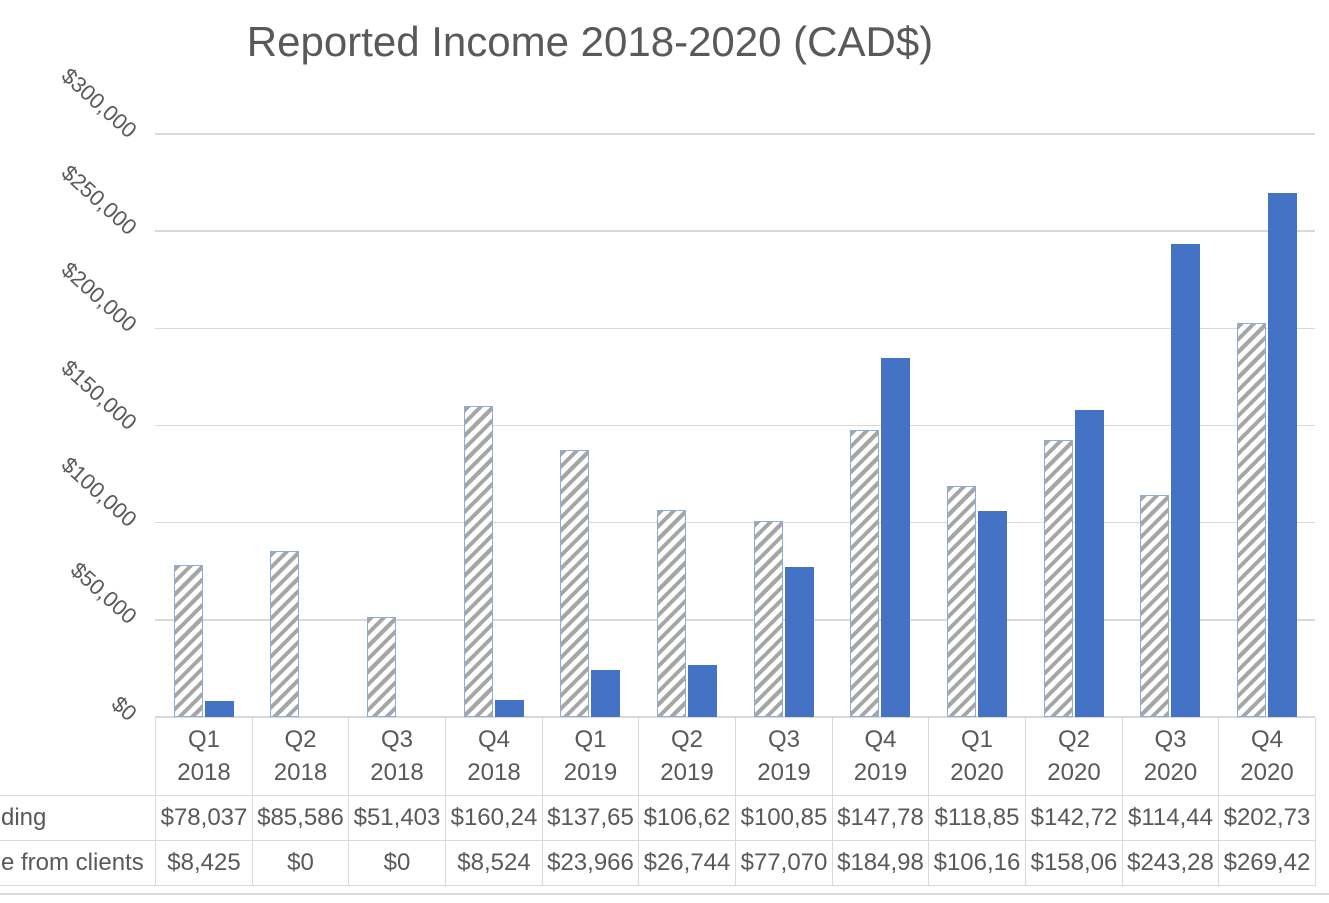  Describe the element at coordinates (784, 818) in the screenshot. I see `table-value-cell: $100,85` at that location.